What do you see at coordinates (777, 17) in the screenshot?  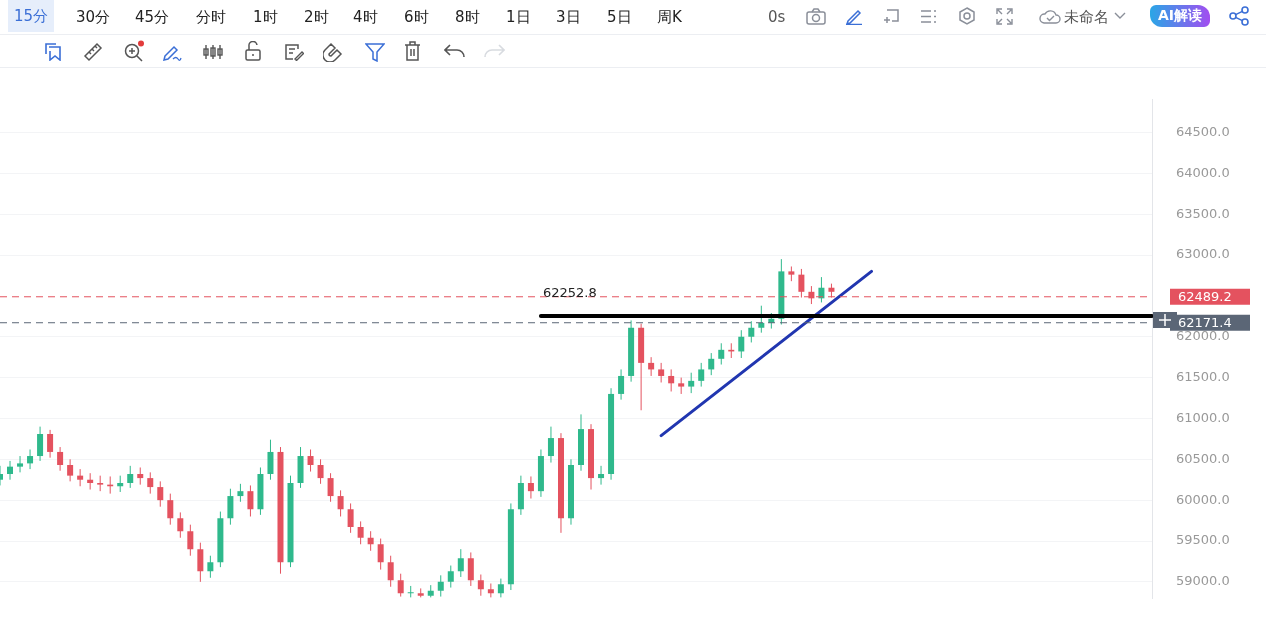 I see `text: 0s` at bounding box center [777, 17].